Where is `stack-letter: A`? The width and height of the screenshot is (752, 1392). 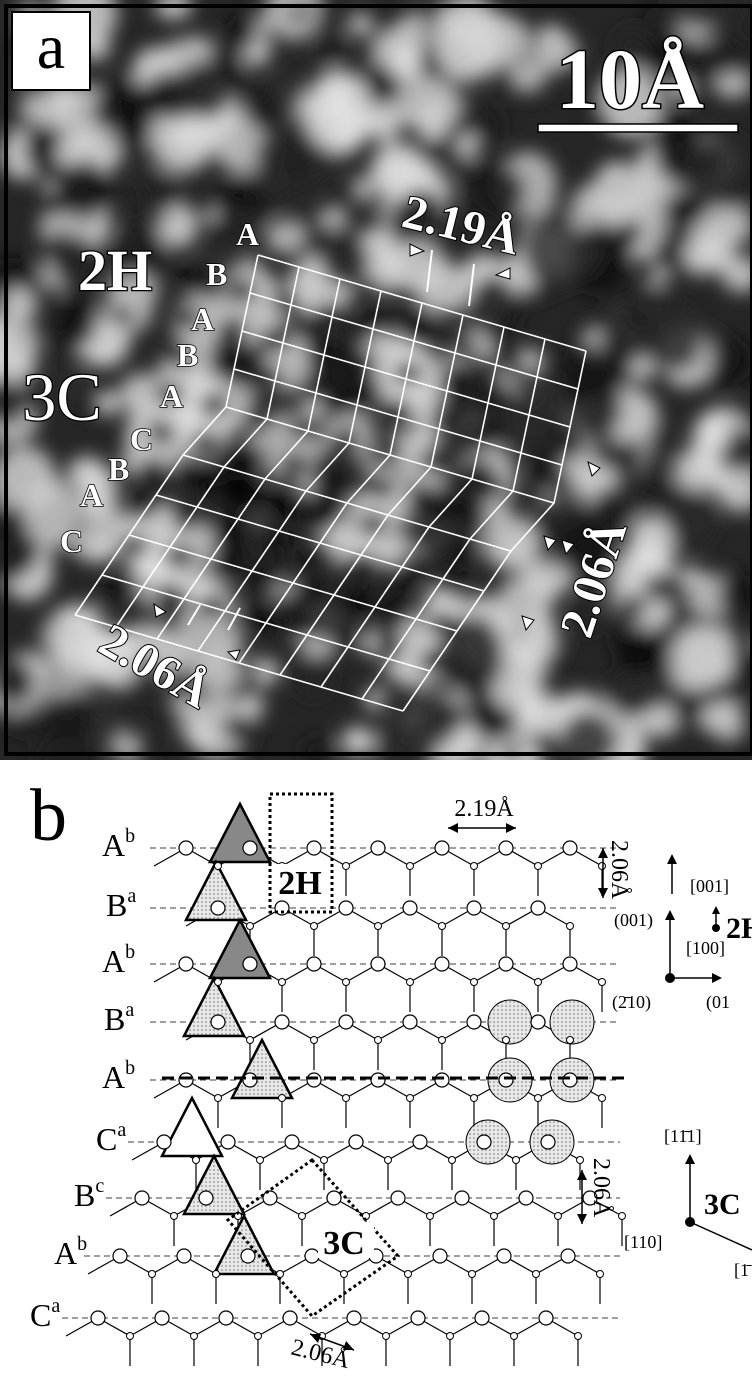
stack-letter: A is located at coordinates (171, 396).